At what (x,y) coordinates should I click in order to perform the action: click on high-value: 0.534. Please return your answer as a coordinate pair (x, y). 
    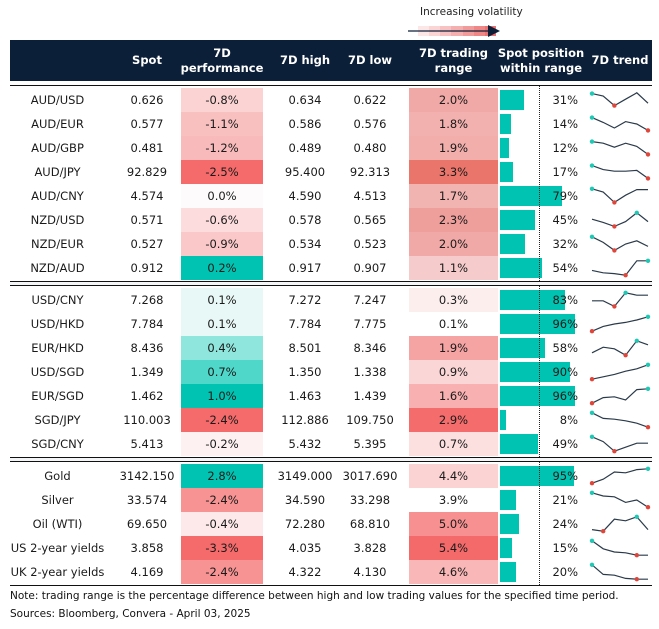
    Looking at the image, I should click on (305, 244).